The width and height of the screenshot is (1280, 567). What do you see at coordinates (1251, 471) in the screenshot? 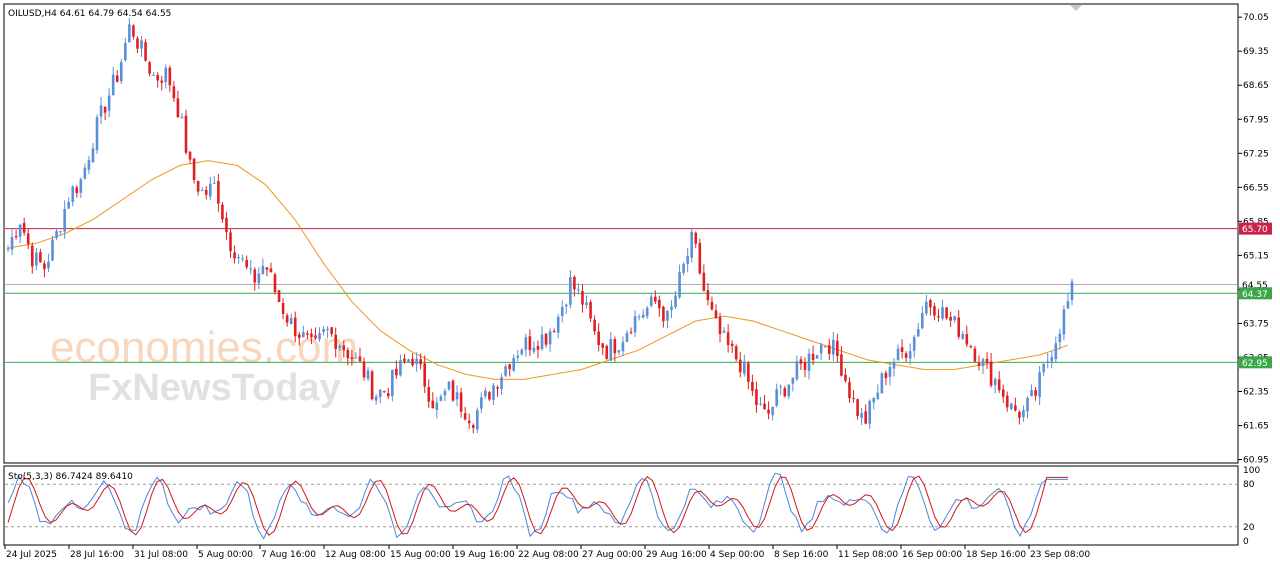
I see `stoch-scale-label: 100` at bounding box center [1251, 471].